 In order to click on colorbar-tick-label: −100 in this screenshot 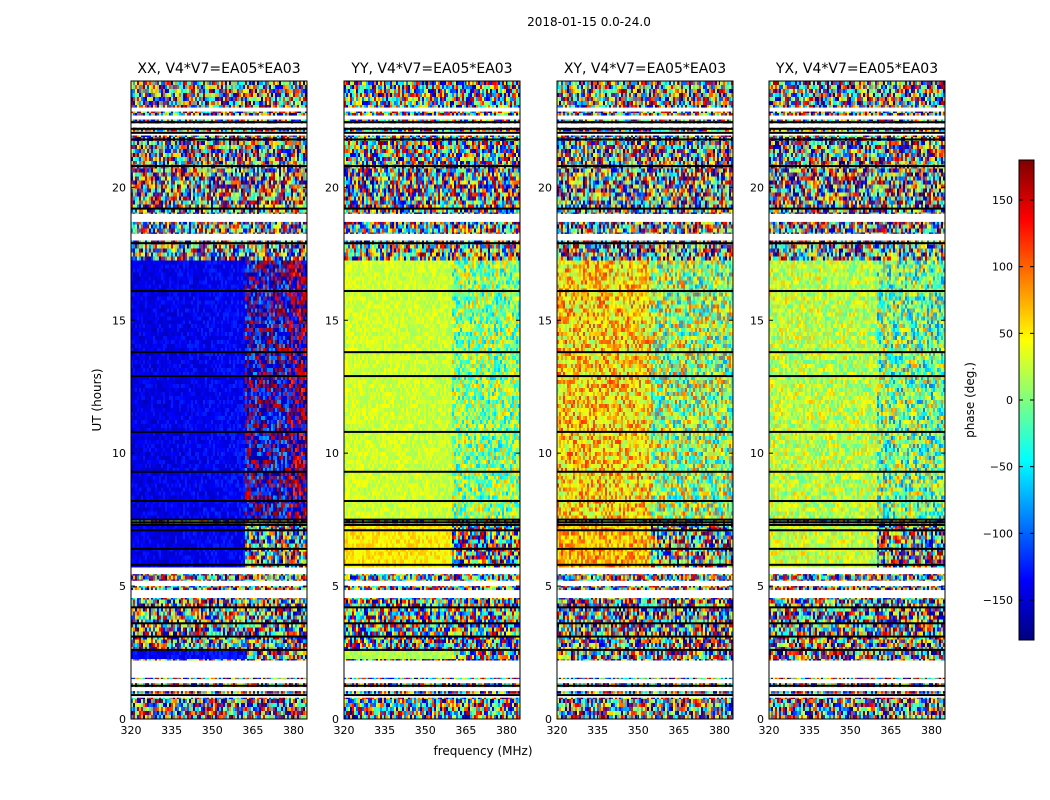, I will do `click(998, 533)`.